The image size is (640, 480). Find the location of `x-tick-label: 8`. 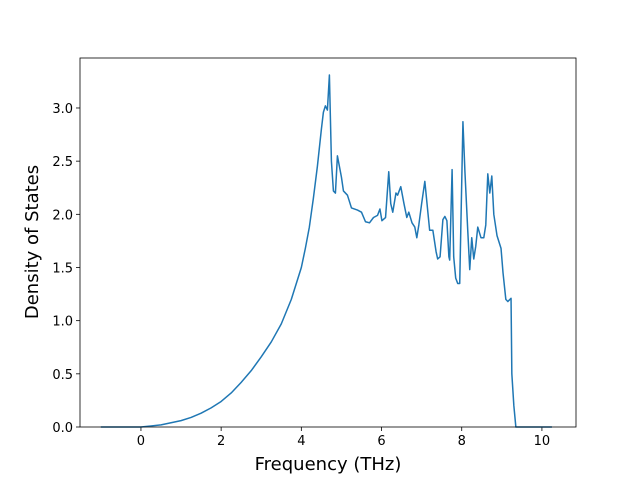

x-tick-label: 8 is located at coordinates (462, 441).